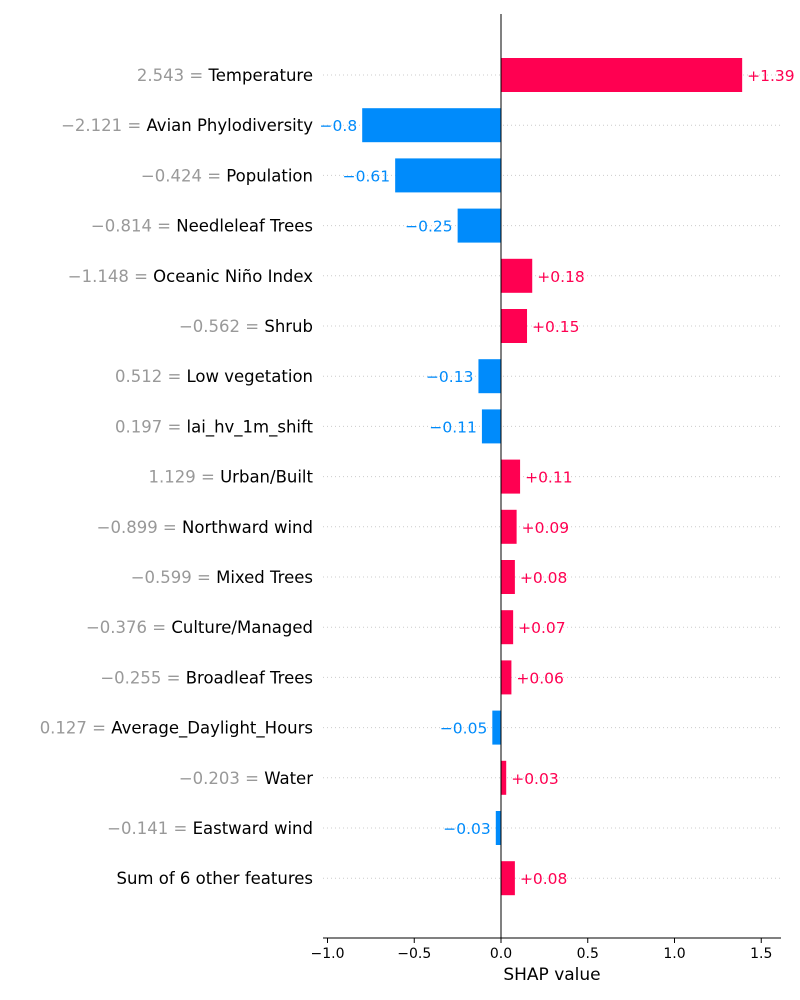  I want to click on bar-value-label: +0.09, so click(546, 528).